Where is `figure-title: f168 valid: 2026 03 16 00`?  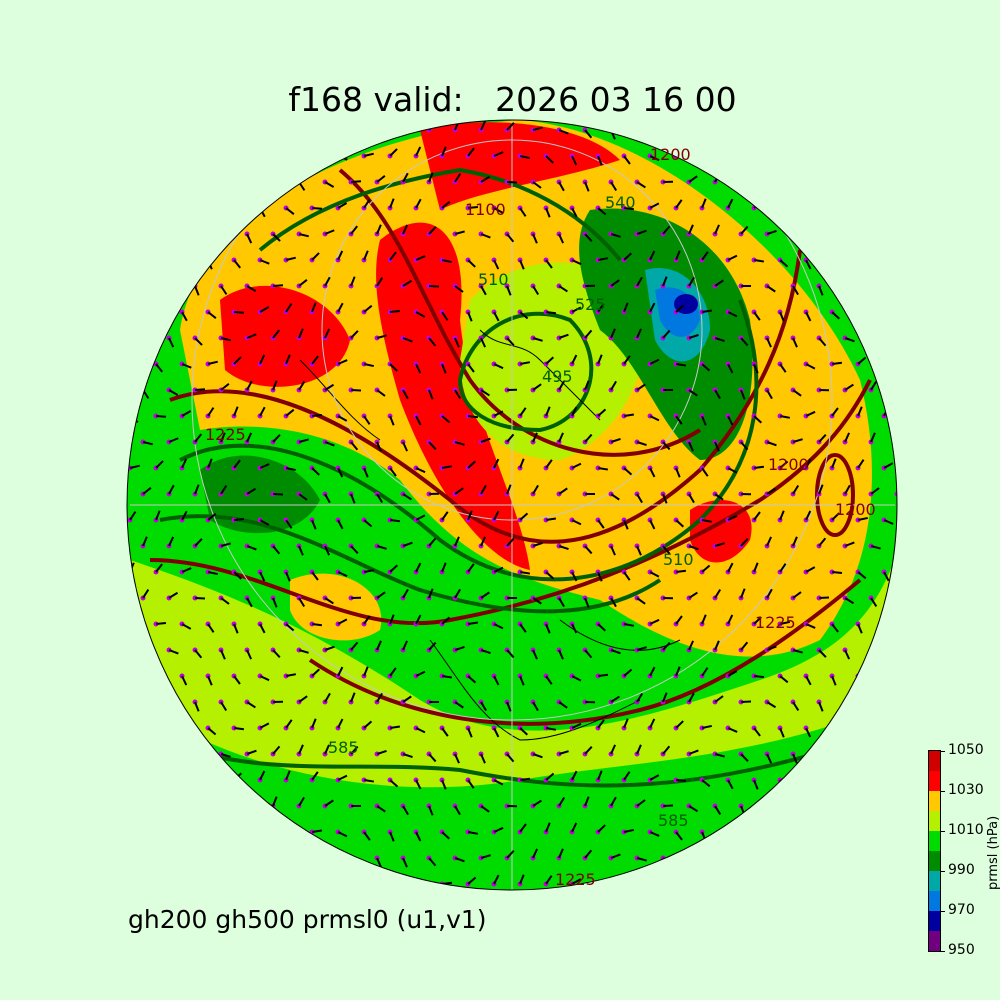
figure-title: f168 valid: 2026 03 16 00 is located at coordinates (512, 99).